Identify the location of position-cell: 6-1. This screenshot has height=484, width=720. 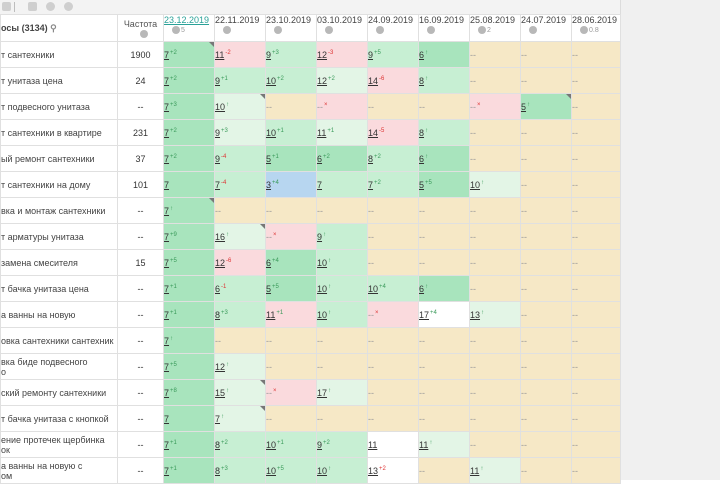
(240, 288).